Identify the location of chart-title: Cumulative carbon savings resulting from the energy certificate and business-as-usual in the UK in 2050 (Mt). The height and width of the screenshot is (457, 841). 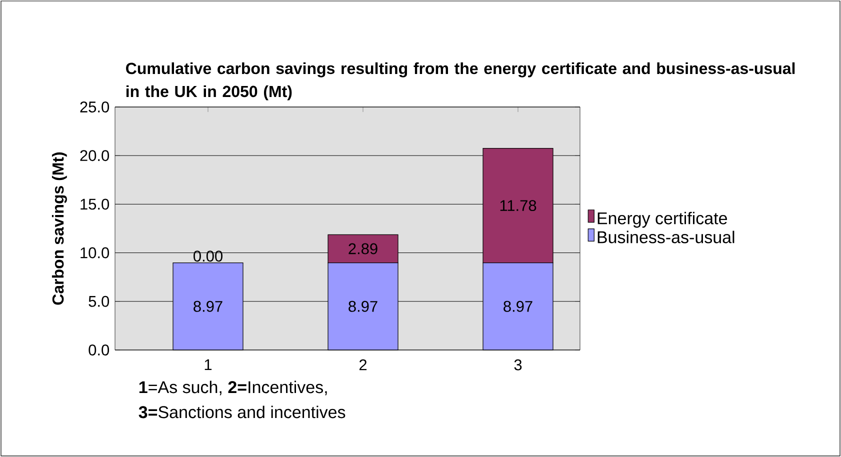
(460, 81).